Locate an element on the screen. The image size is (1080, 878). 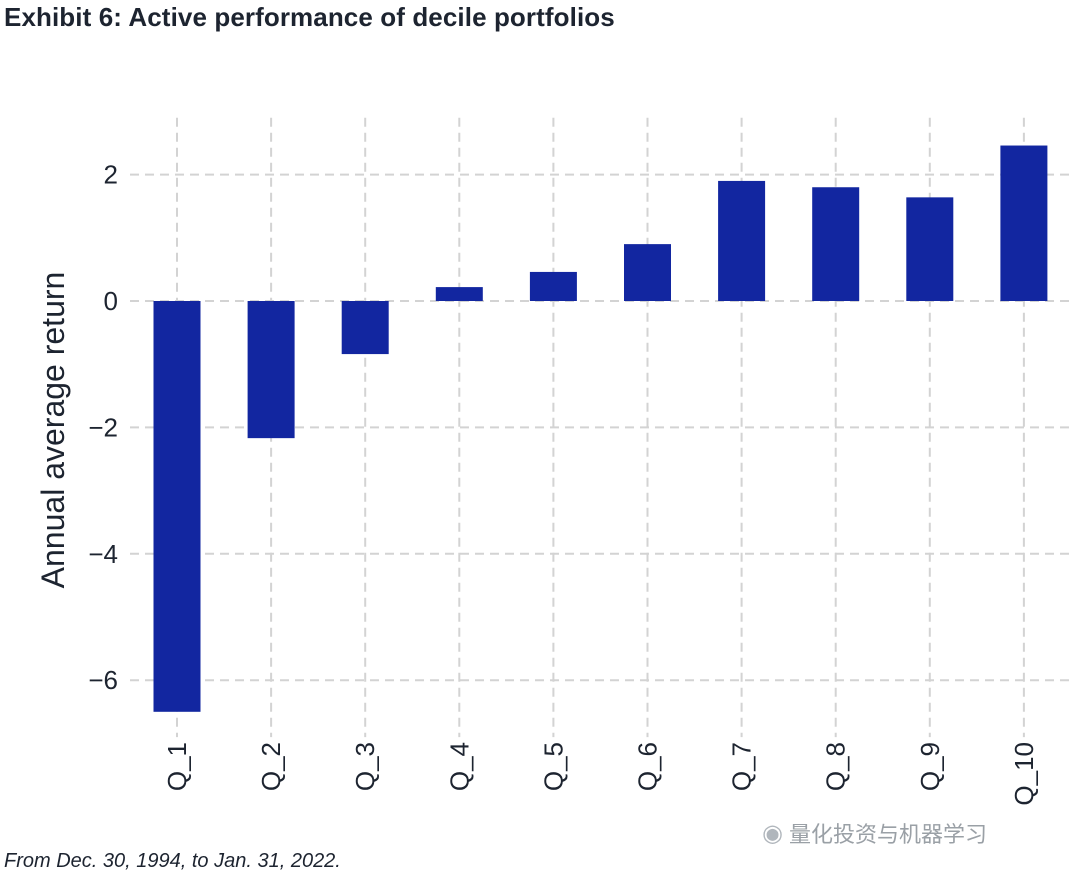
x-tick-label: Q_8 is located at coordinates (836, 766).